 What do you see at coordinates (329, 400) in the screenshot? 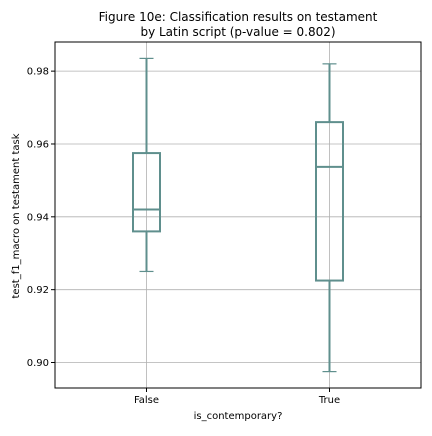
I see `x-tick-label-1: True` at bounding box center [329, 400].